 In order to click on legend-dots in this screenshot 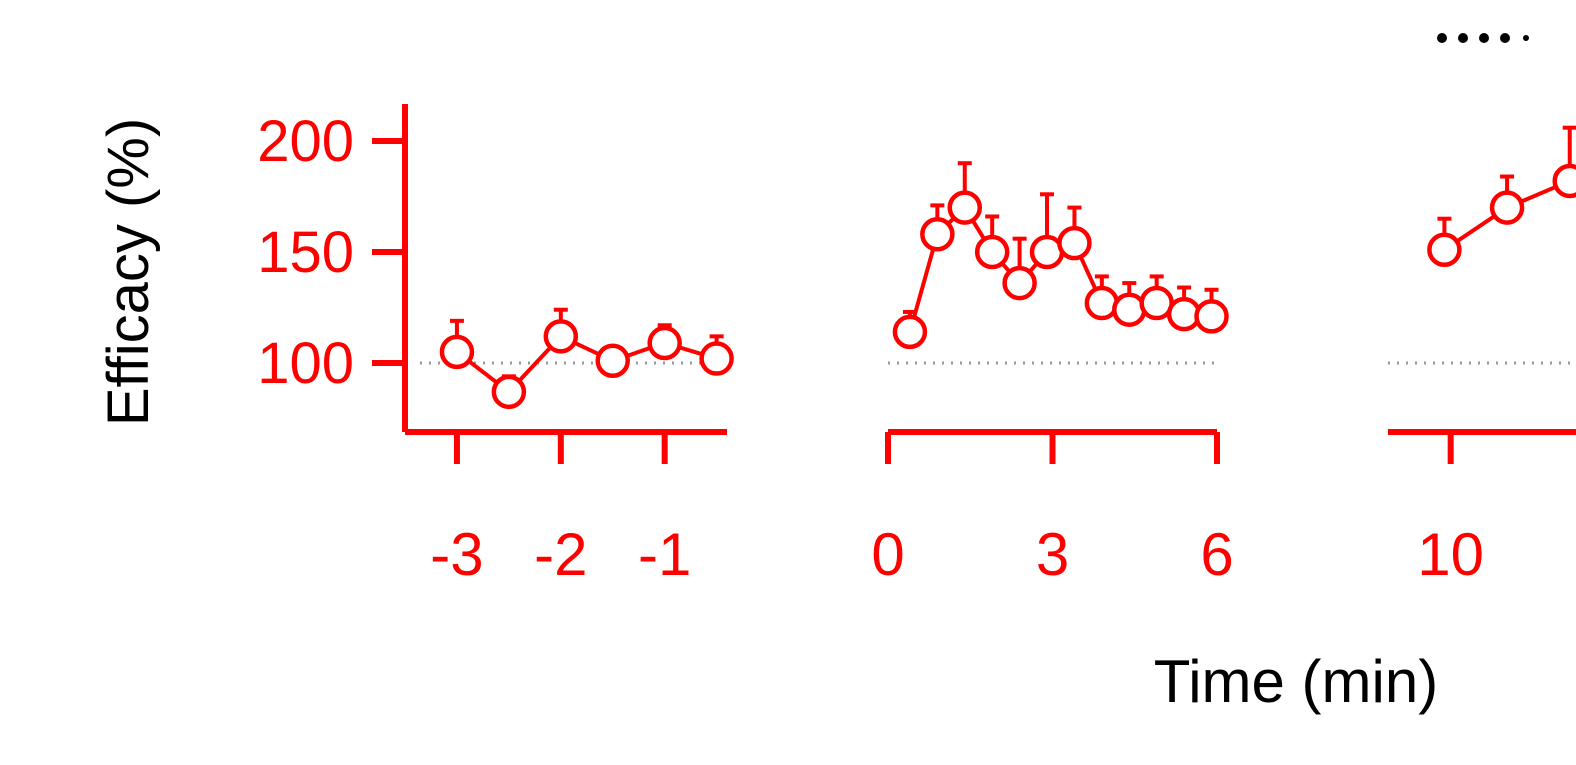, I will do `click(1483, 38)`.